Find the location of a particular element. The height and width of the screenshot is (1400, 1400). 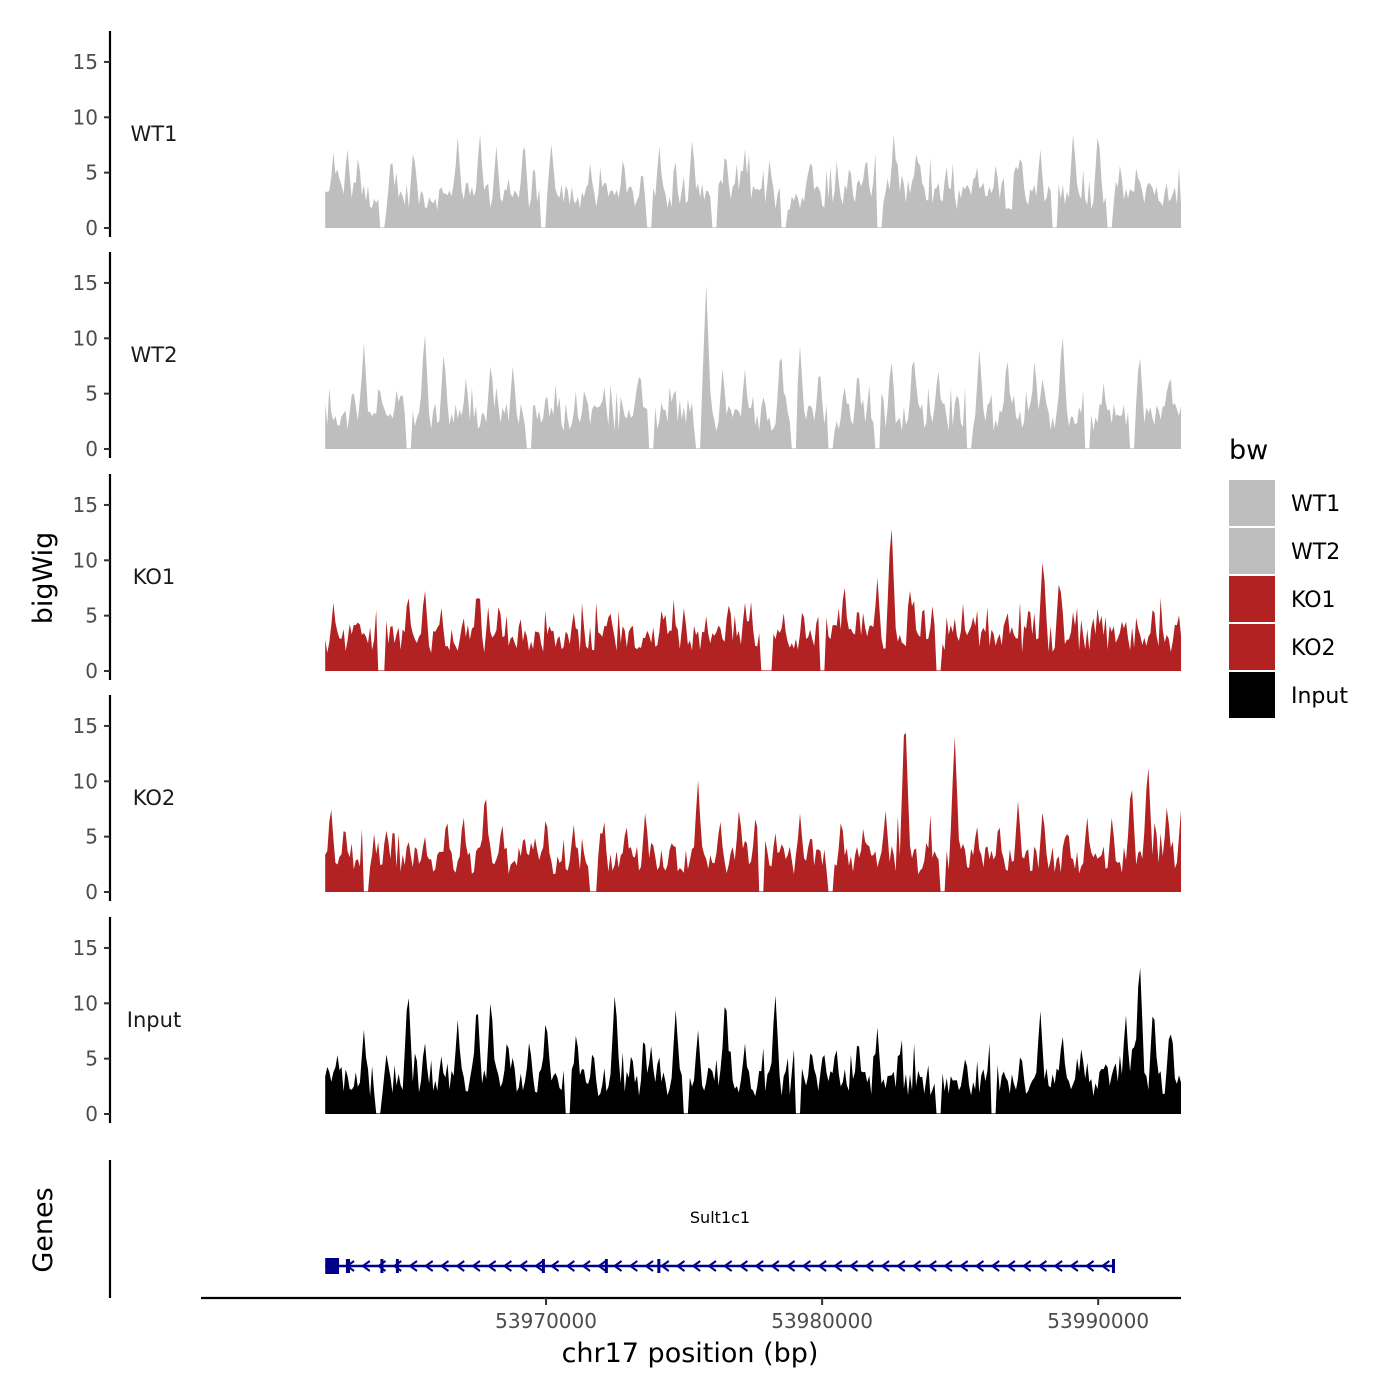

x-axis: 53970000 53980000 53990000 is located at coordinates (691, 1314).